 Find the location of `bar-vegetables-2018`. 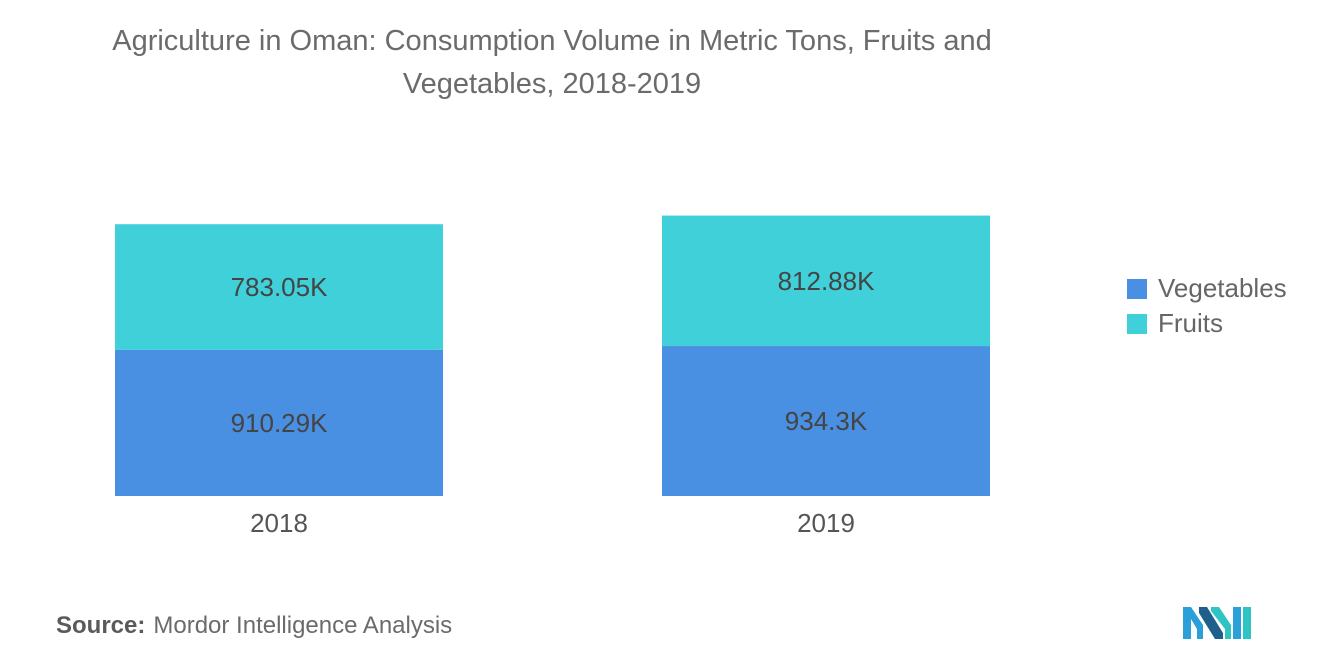

bar-vegetables-2018 is located at coordinates (279, 422).